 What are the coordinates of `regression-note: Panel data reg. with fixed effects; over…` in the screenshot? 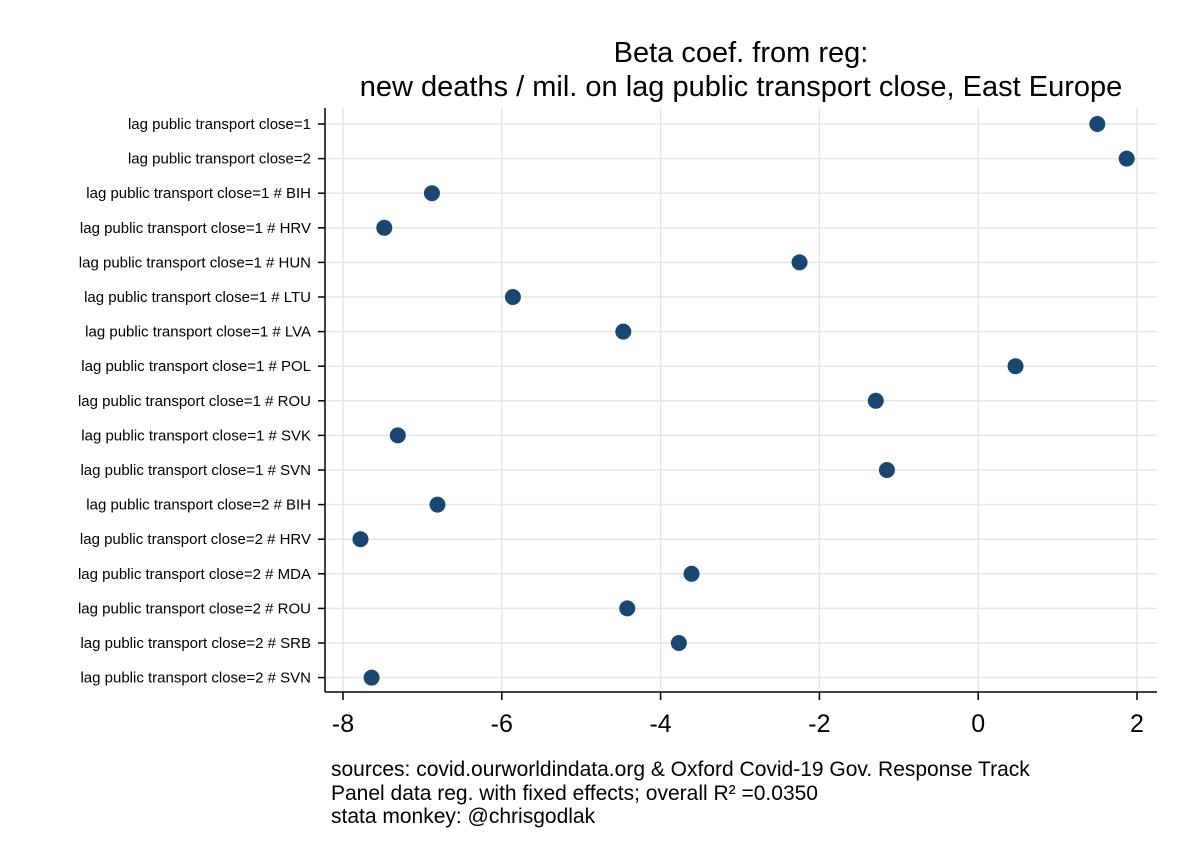 It's located at (574, 793).